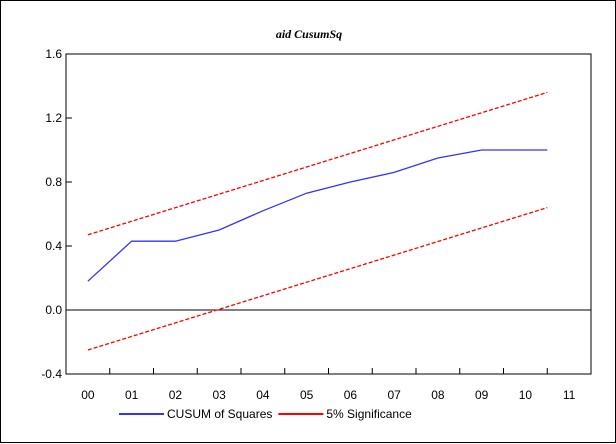 This screenshot has width=616, height=444. I want to click on x-tick-label: 01, so click(132, 395).